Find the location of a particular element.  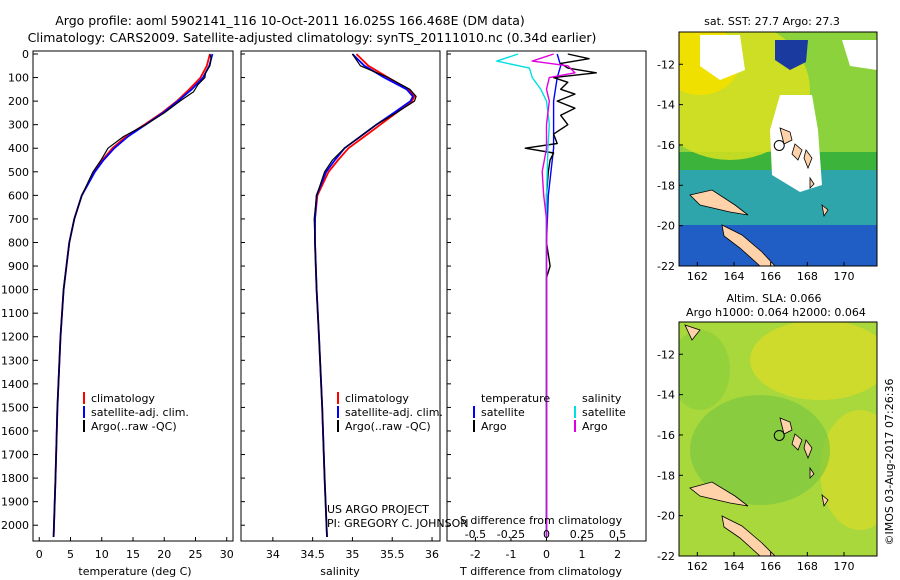

temperature-x-tick-label: 10 is located at coordinates (102, 554).